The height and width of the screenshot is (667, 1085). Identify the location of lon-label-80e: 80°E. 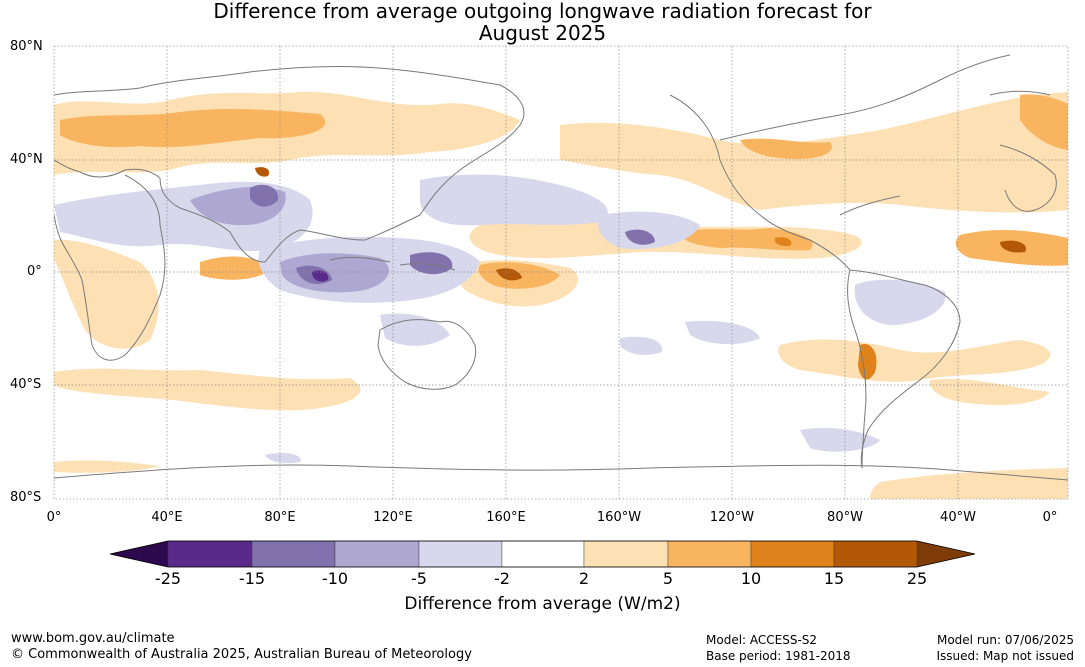
(280, 517).